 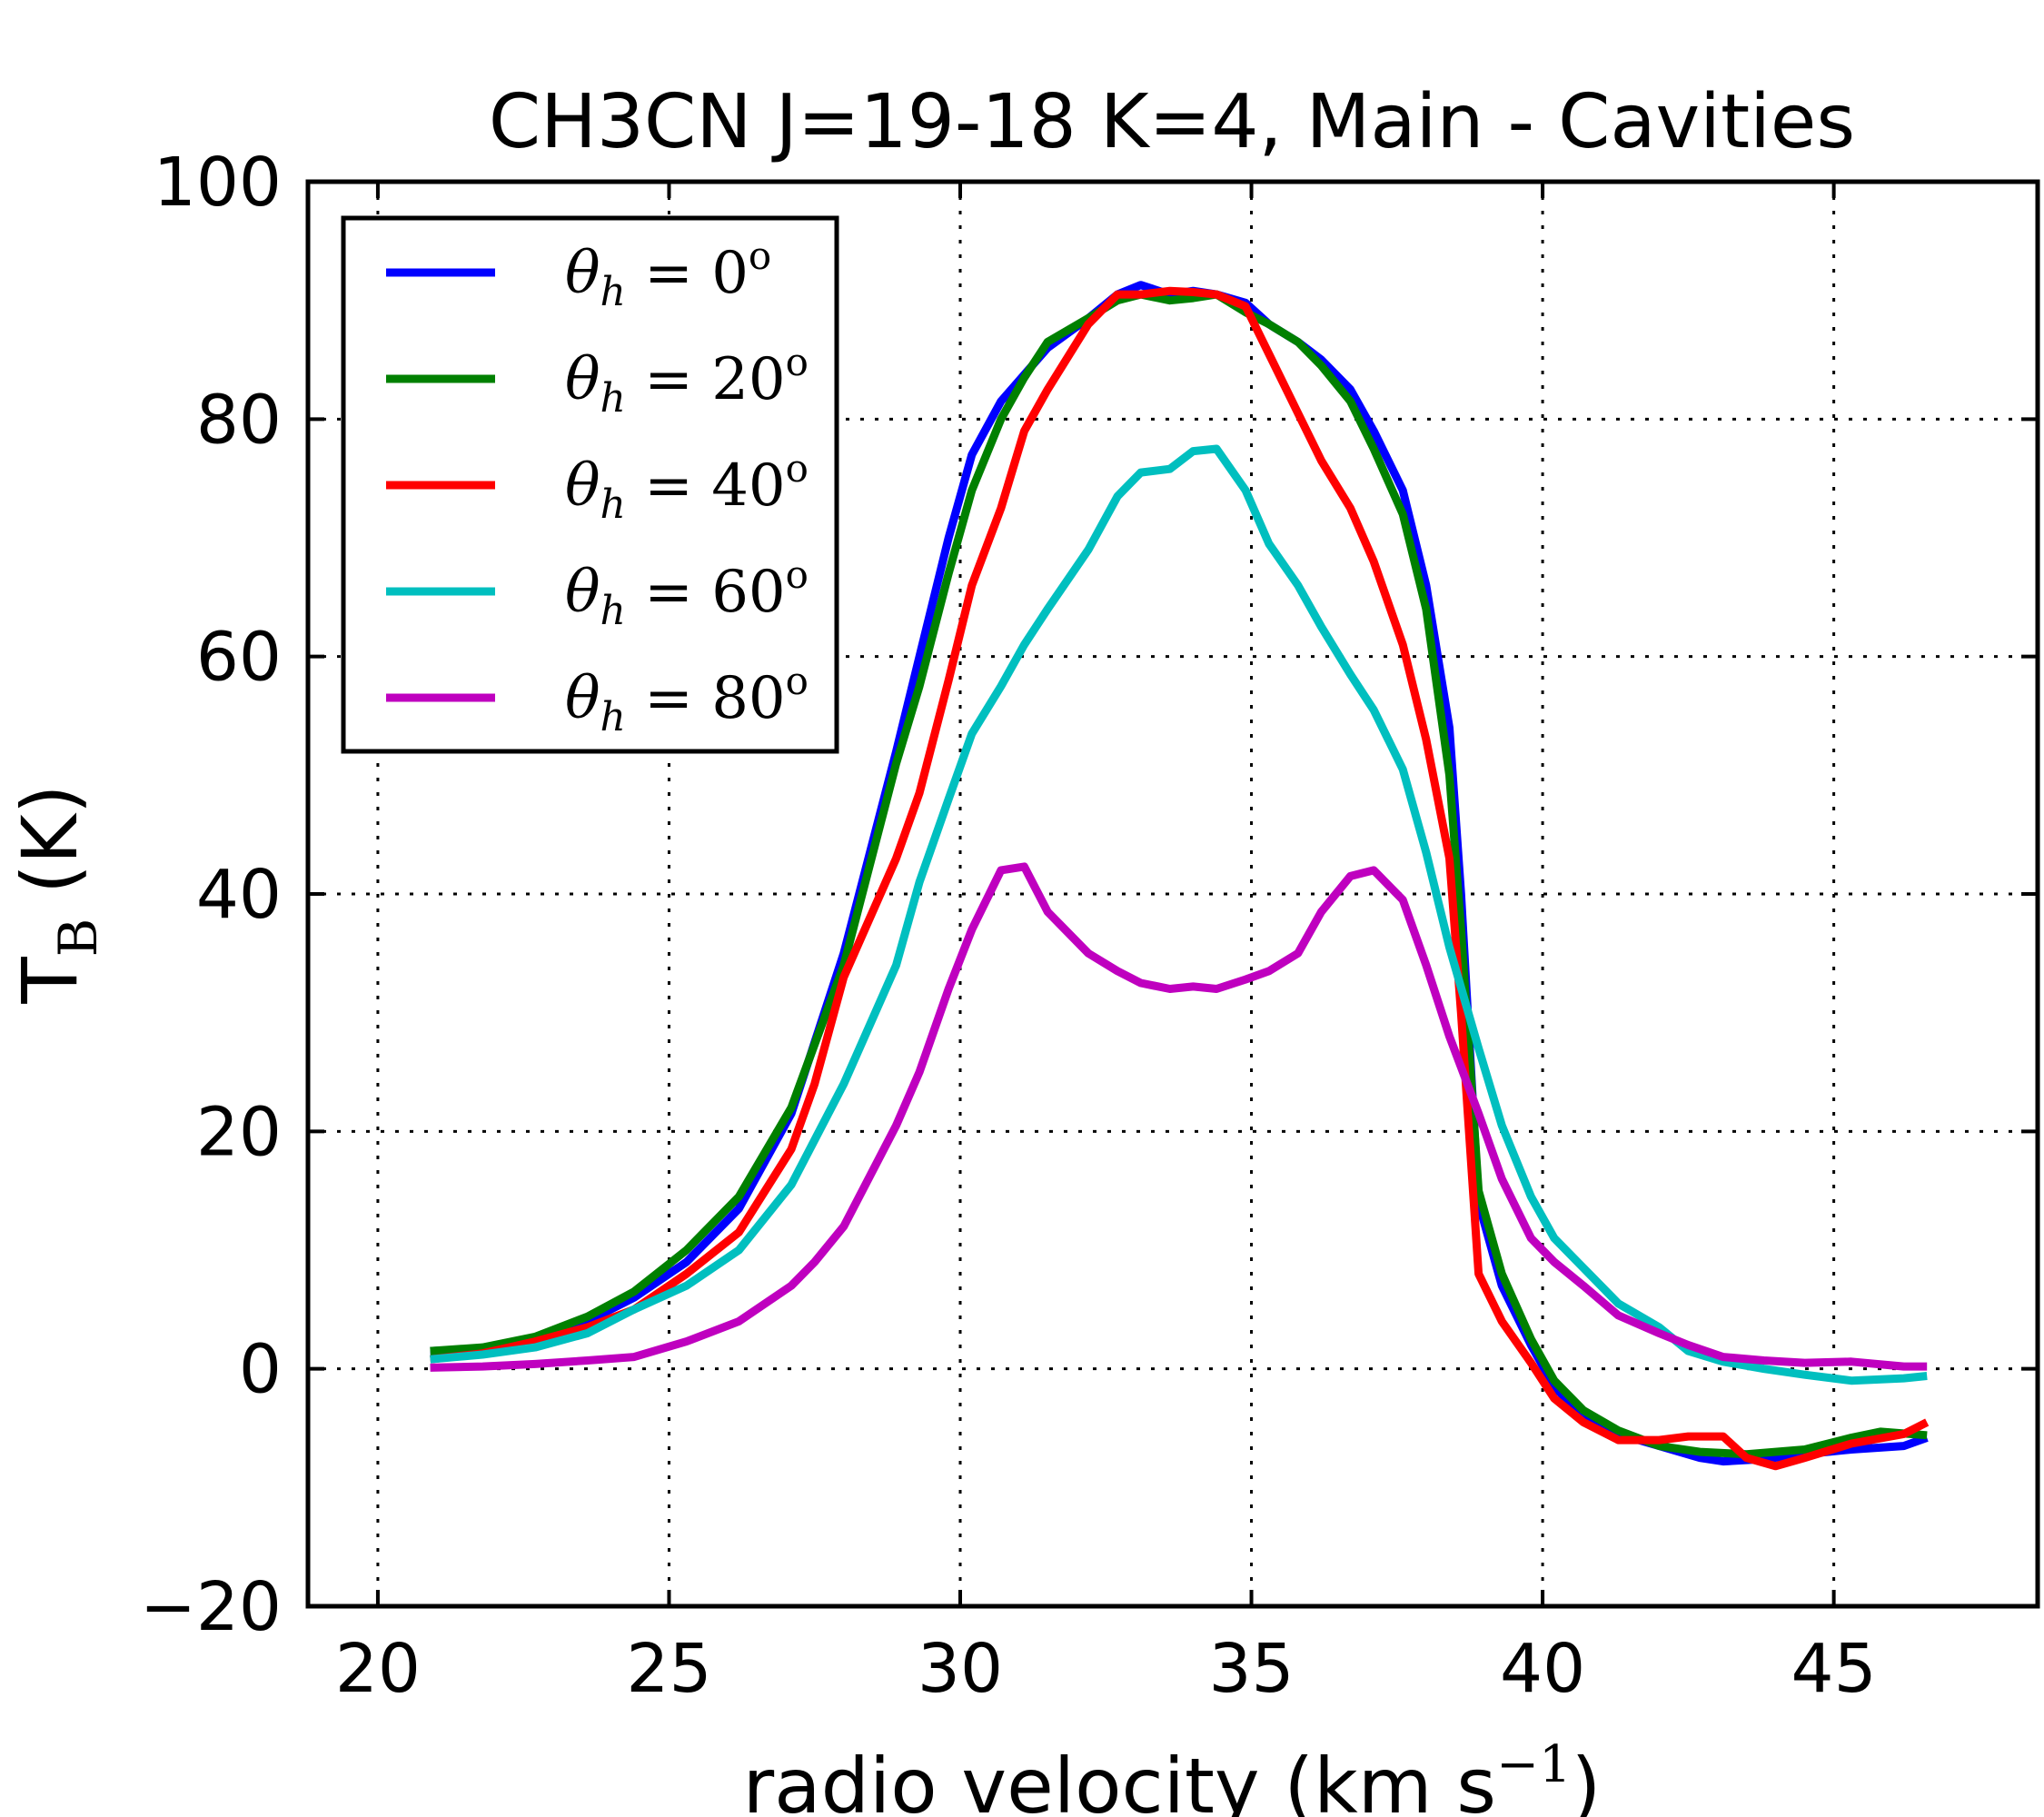 What do you see at coordinates (748, 486) in the screenshot?
I see `legend-label-part: 40` at bounding box center [748, 486].